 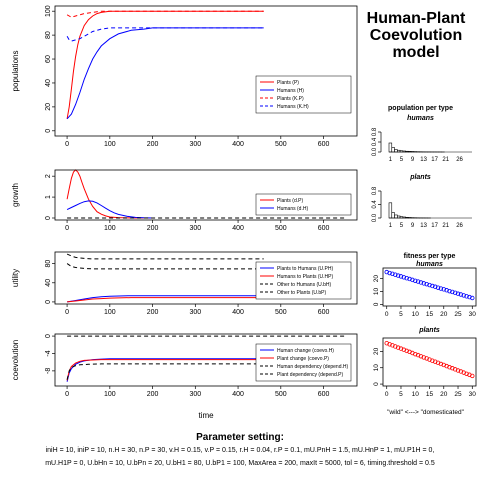 I want to click on legend-box, so click(x=303, y=204).